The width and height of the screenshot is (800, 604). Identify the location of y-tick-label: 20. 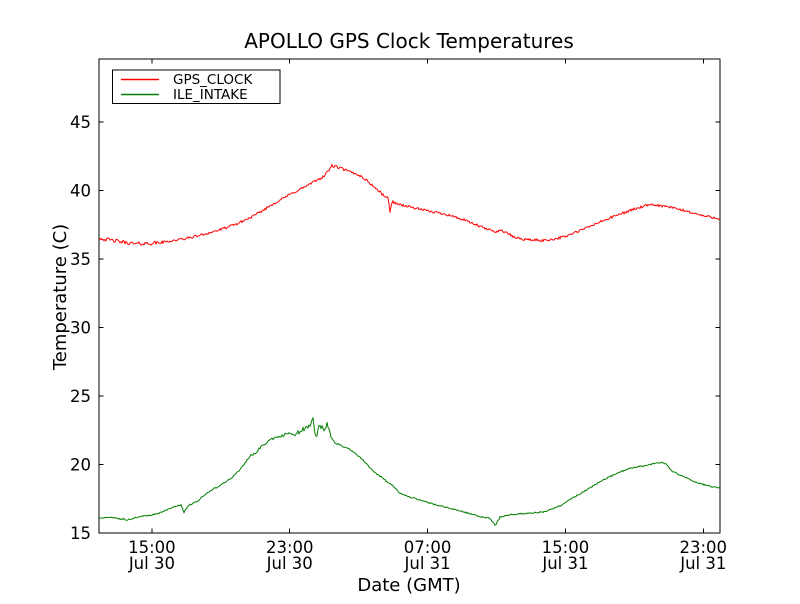
(80, 465).